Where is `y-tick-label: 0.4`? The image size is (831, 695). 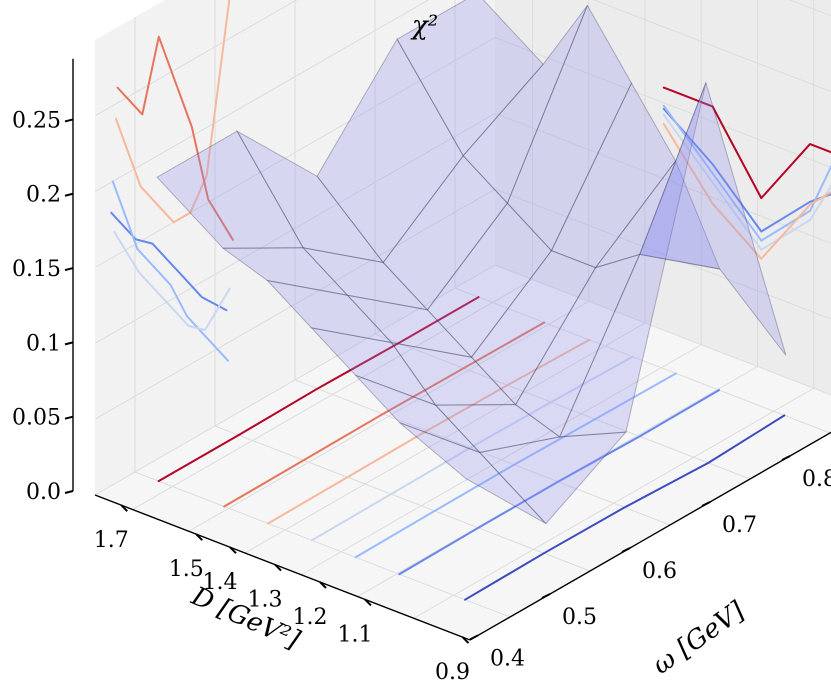
y-tick-label: 0.4 is located at coordinates (507, 658).